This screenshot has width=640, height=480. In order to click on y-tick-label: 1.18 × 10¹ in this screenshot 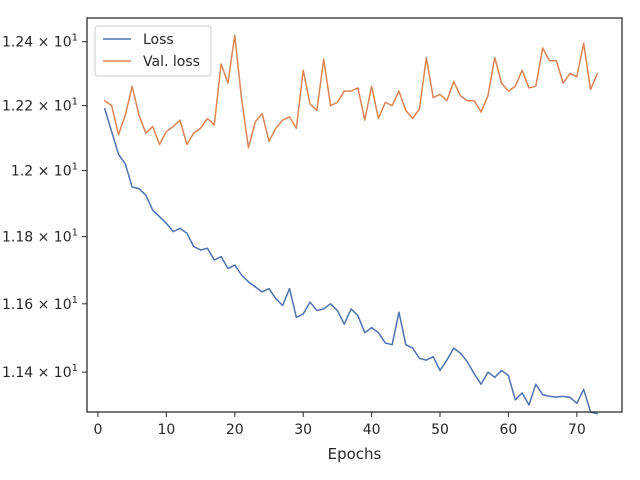, I will do `click(40, 237)`.